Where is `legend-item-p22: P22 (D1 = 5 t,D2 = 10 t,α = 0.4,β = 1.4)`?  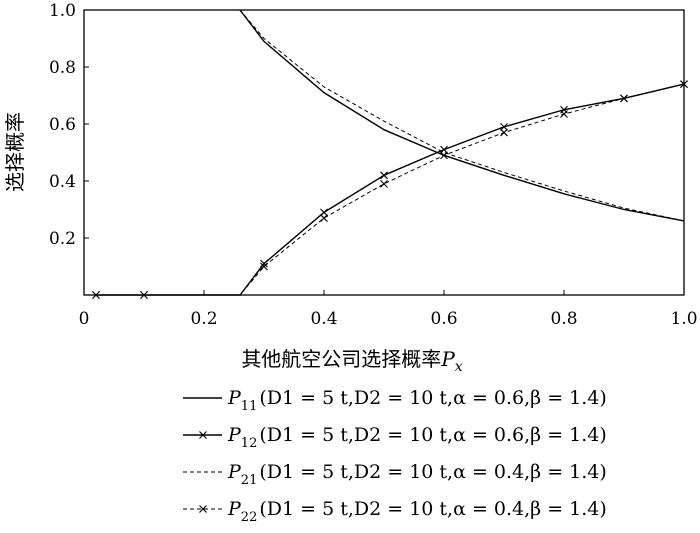 legend-item-p22: P22 (D1 = 5 t,D2 = 10 t,α = 0.4,β = 1.4) is located at coordinates (395, 511).